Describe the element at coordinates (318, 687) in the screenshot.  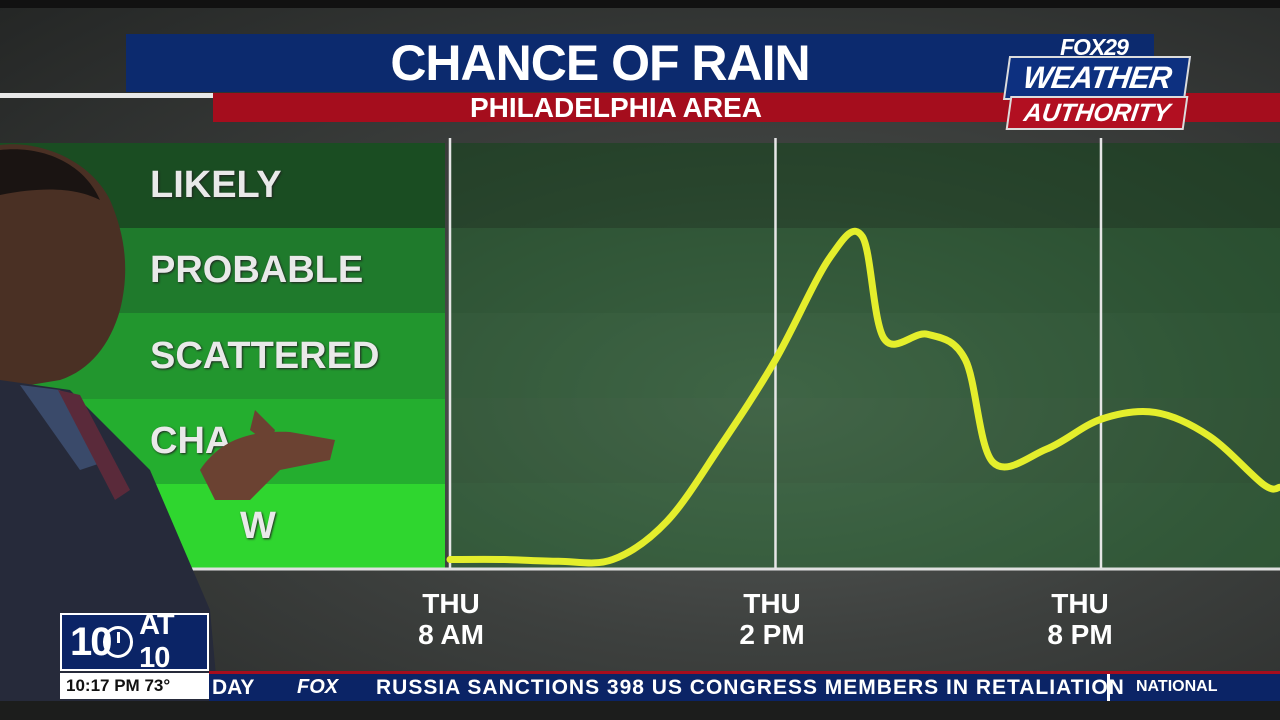
I see `ticker-fox-logo: FOX` at that location.